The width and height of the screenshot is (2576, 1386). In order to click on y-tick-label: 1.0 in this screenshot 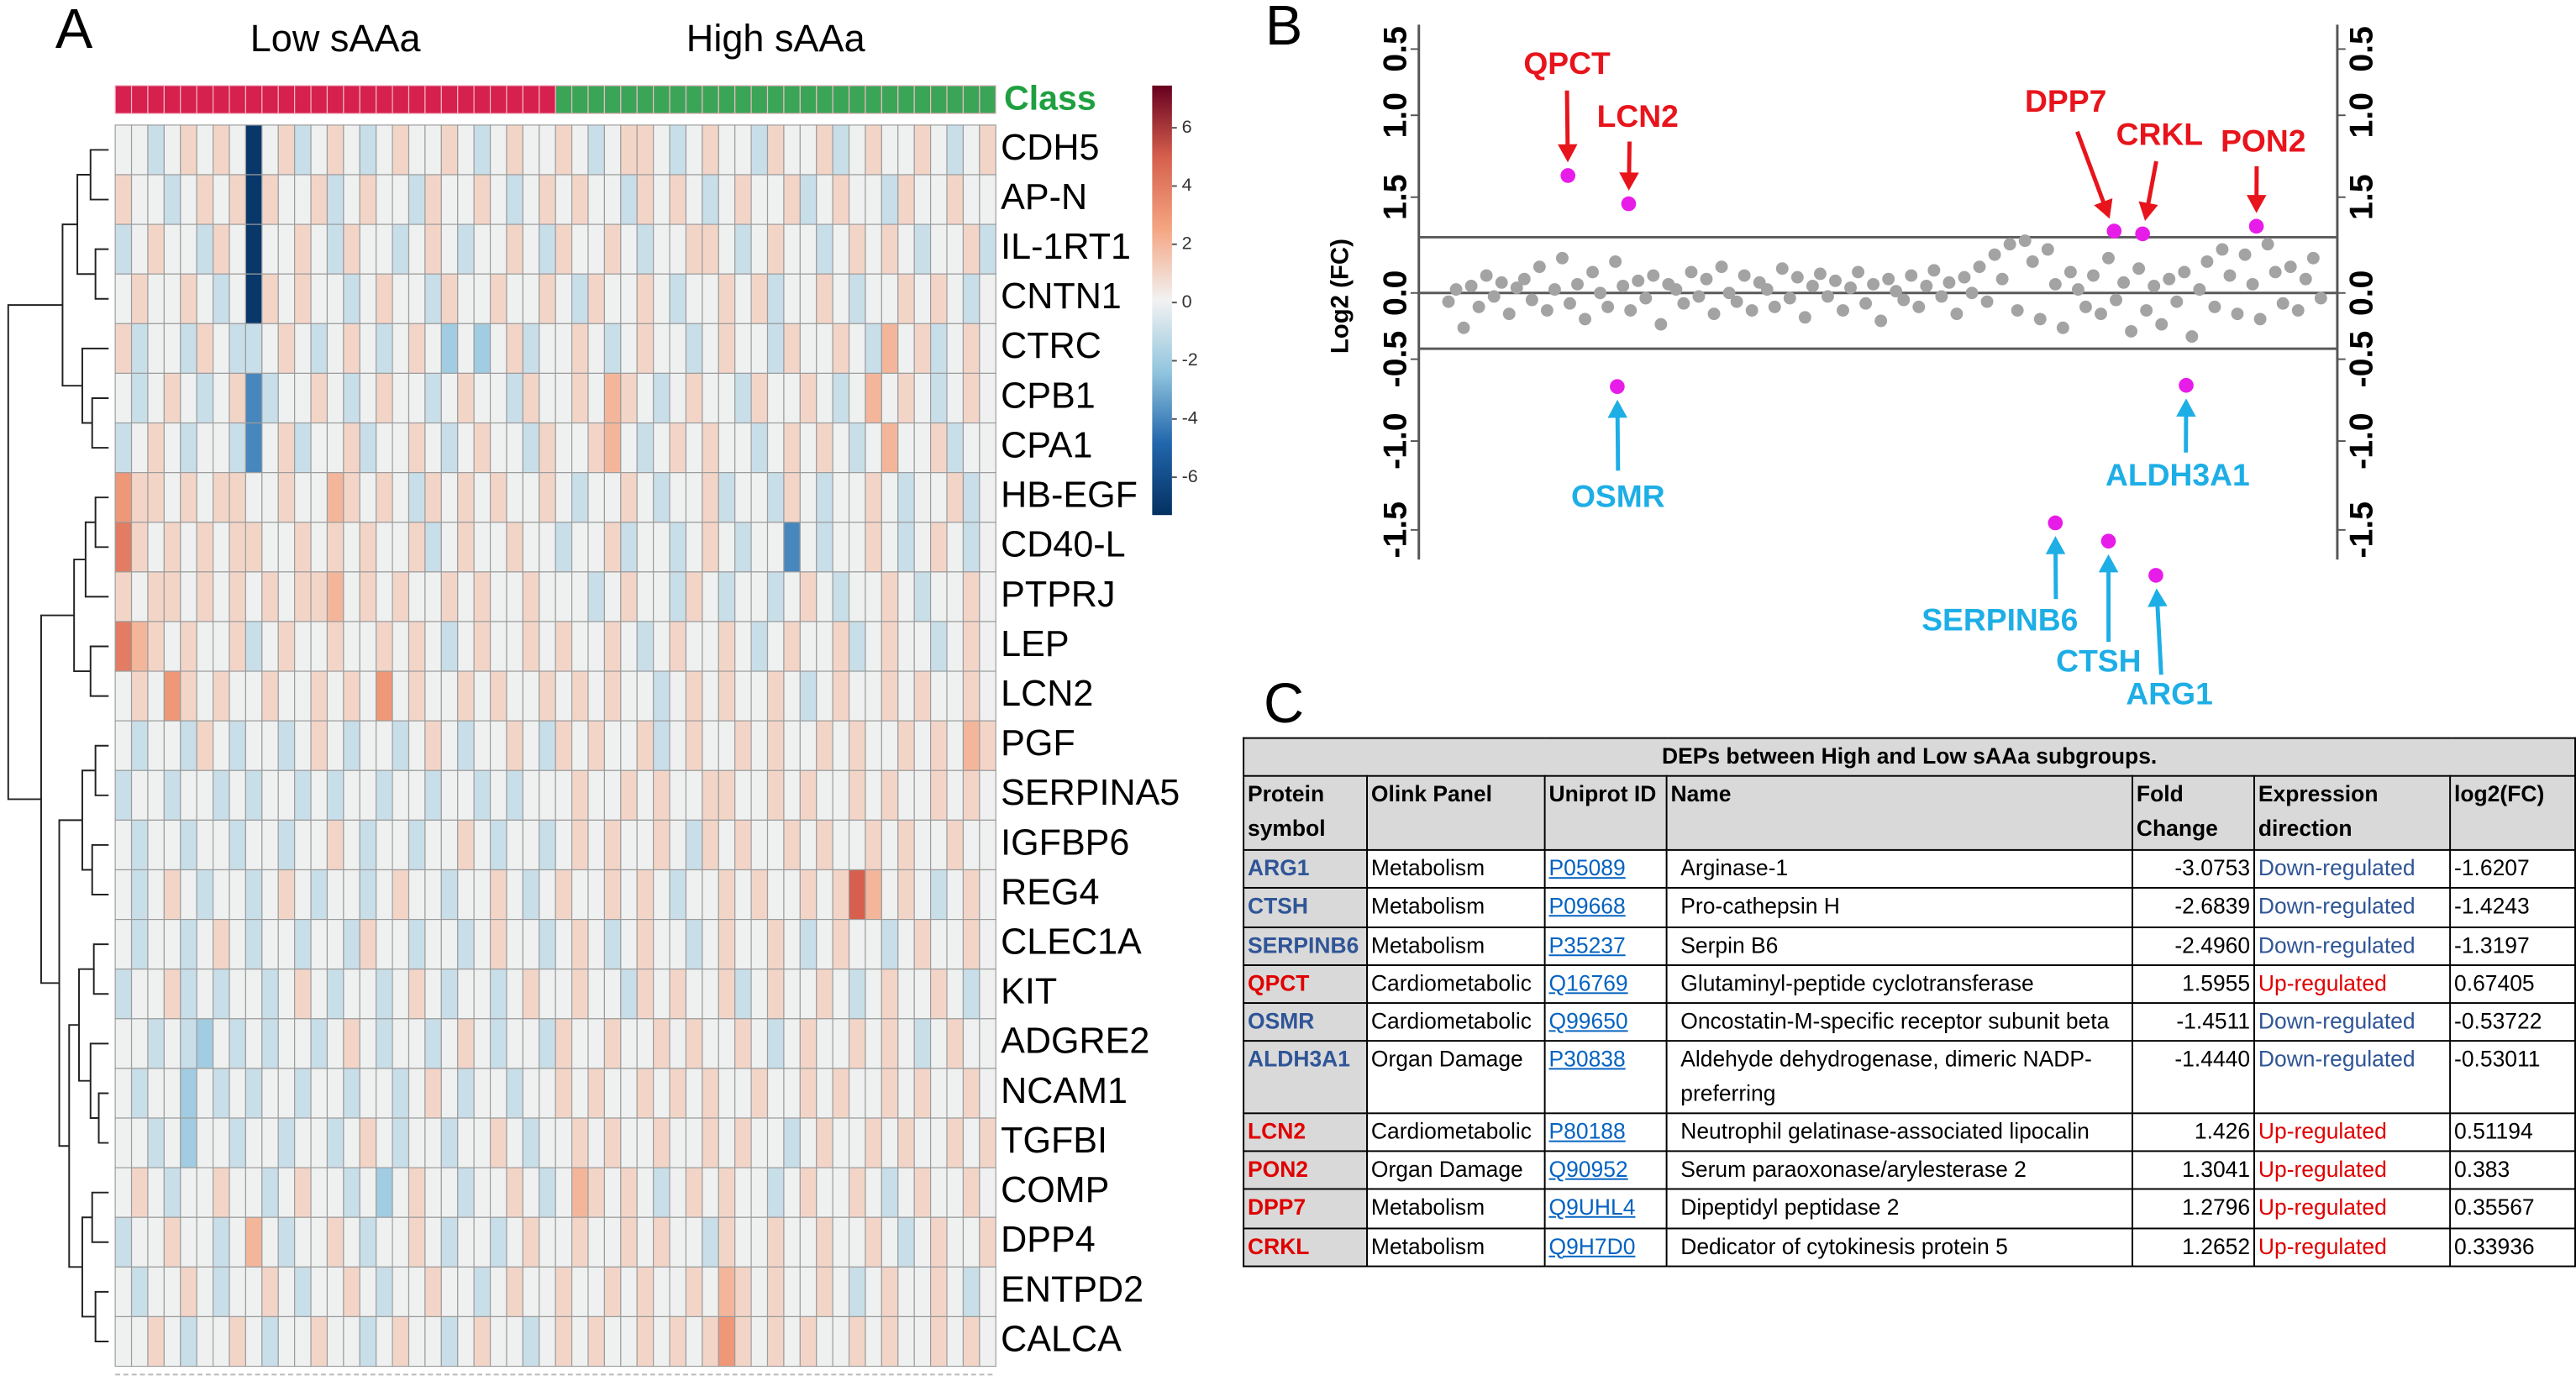, I will do `click(1396, 115)`.